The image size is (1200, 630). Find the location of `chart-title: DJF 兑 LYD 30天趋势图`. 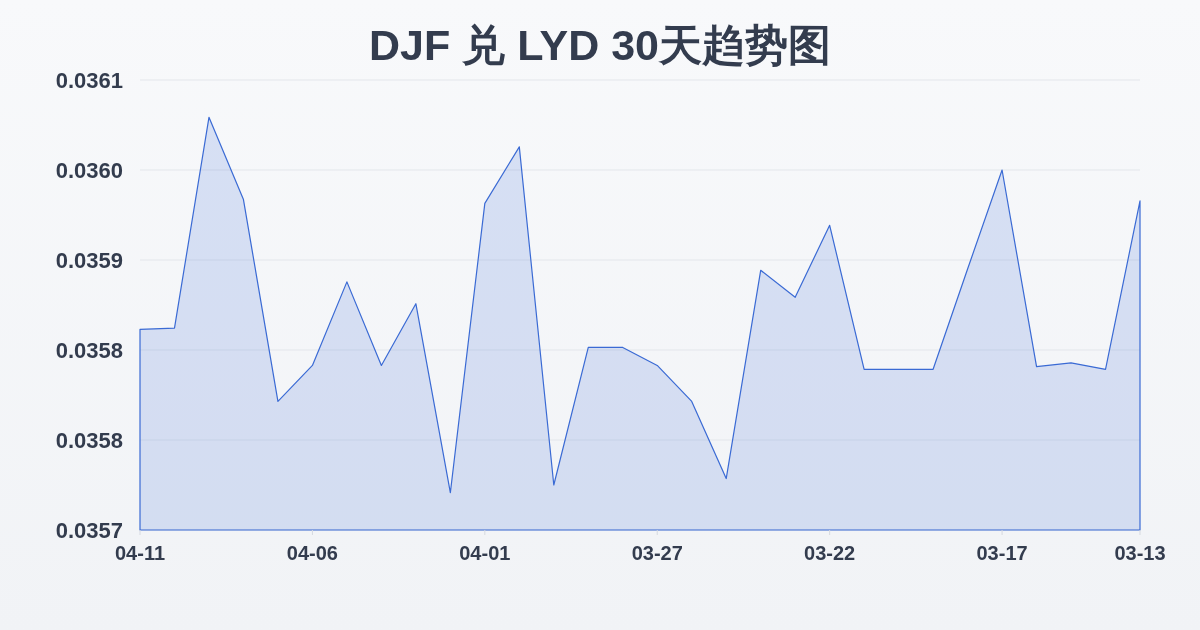

chart-title: DJF 兑 LYD 30天趋势图 is located at coordinates (600, 45).